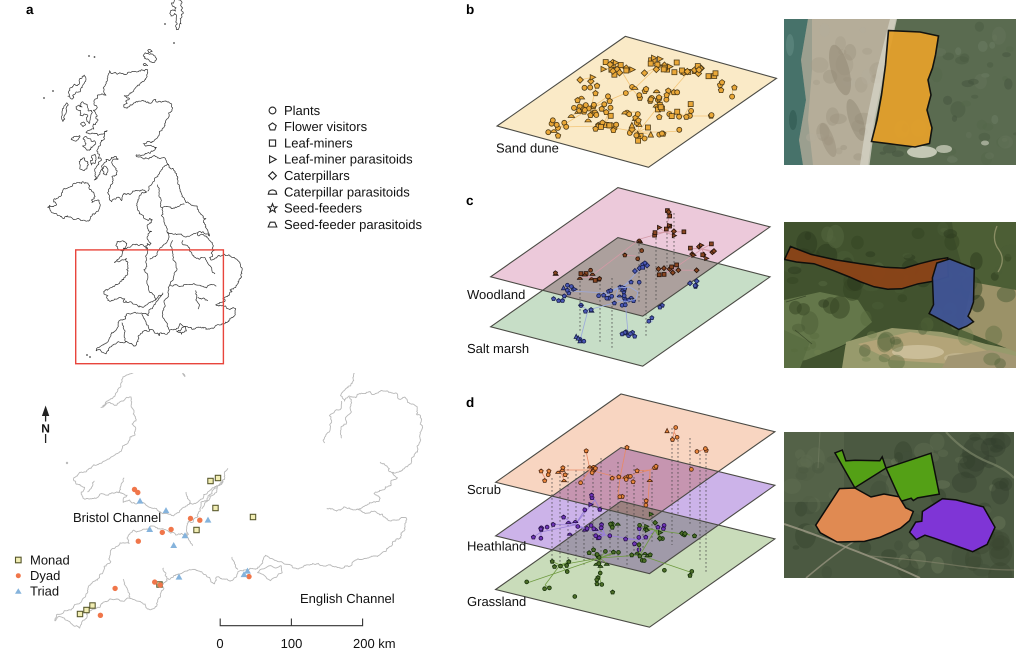 Image resolution: width=1024 pixels, height=656 pixels. Describe the element at coordinates (45, 429) in the screenshot. I see `svg-text: N` at that location.